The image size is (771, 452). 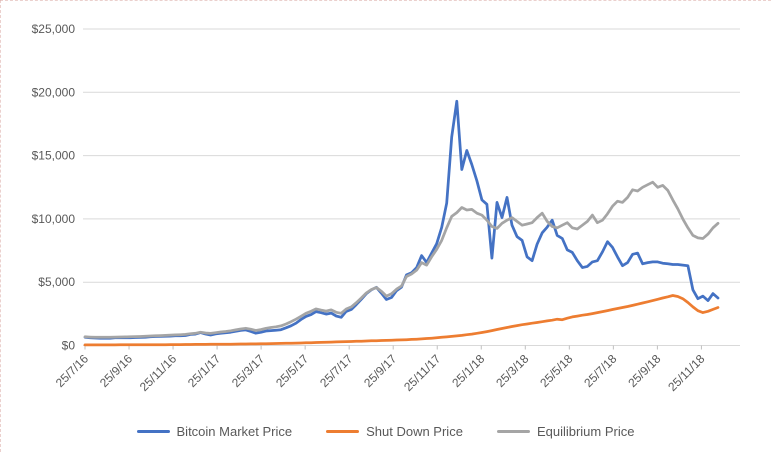 What do you see at coordinates (69, 346) in the screenshot?
I see `y-tick-label: $0` at bounding box center [69, 346].